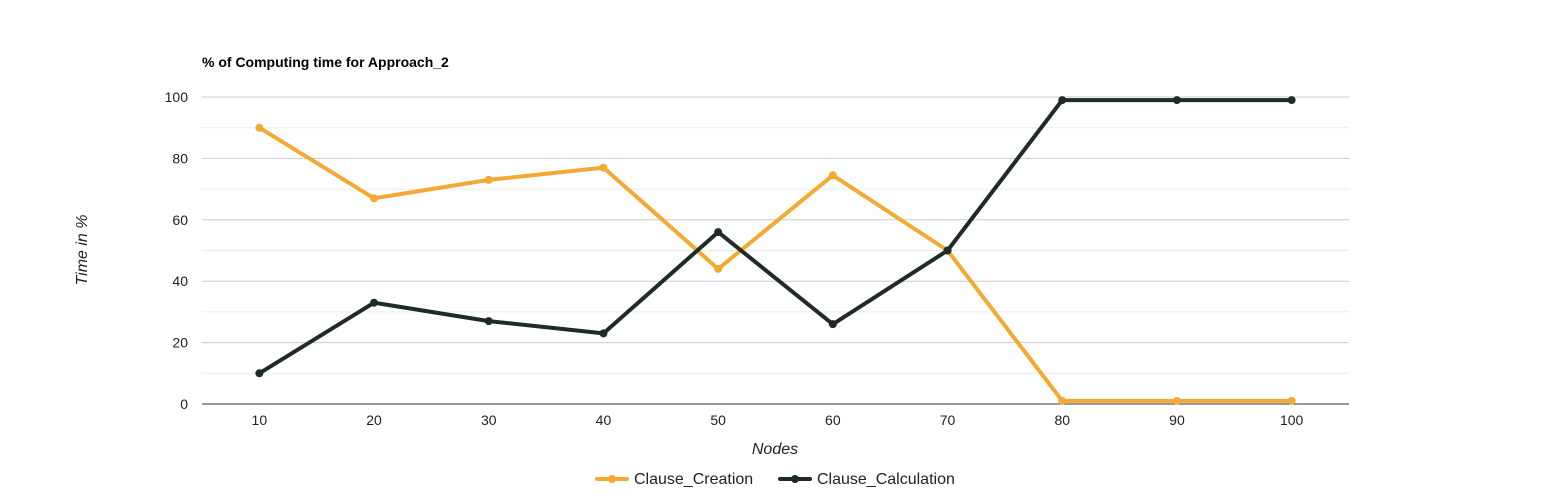 This screenshot has height=500, width=1550. What do you see at coordinates (1292, 420) in the screenshot?
I see `x-tick-label: 100` at bounding box center [1292, 420].